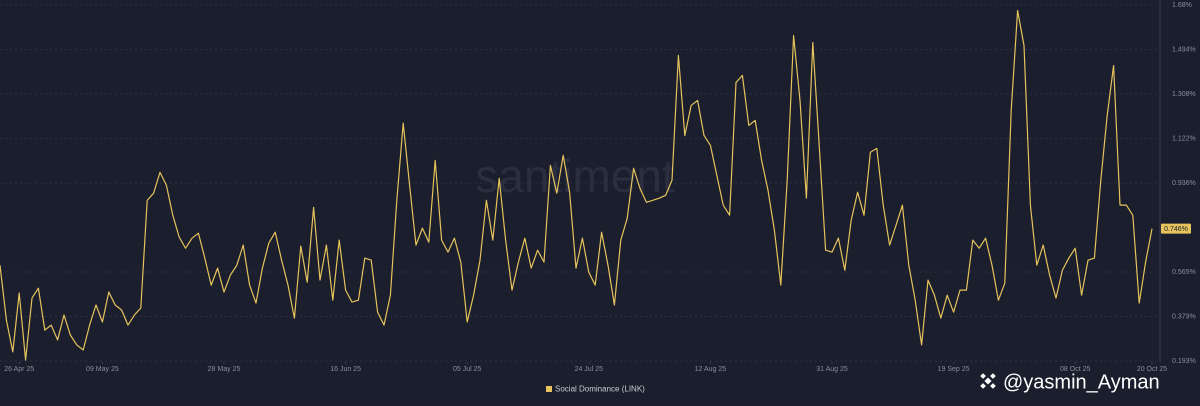  I want to click on y-tick-label: 1.494%, so click(1184, 49).